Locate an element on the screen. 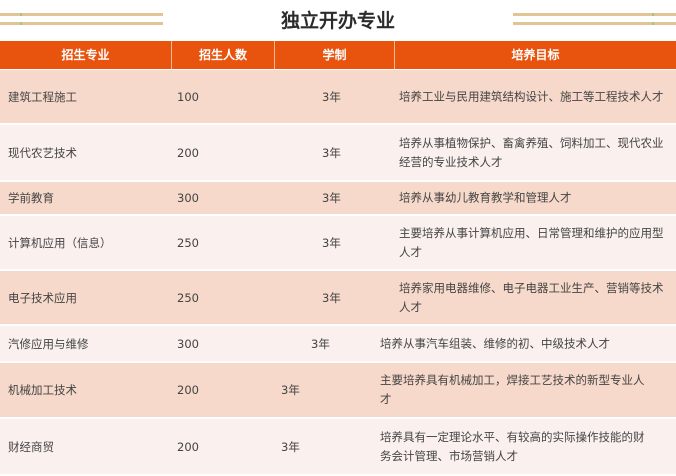  goal-cell: 培养具有一定理论水平、有较高的实际操作技能的财务会计管理、市场营销人才 is located at coordinates (512, 446).